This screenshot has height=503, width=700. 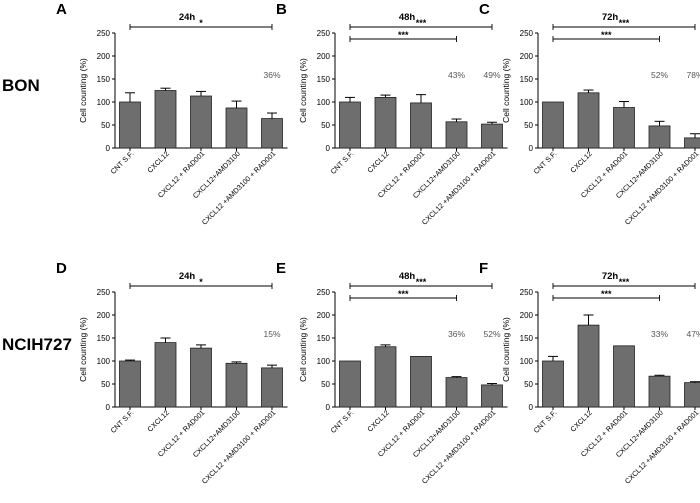 What do you see at coordinates (271, 334) in the screenshot?
I see `percent-label: 15%` at bounding box center [271, 334].